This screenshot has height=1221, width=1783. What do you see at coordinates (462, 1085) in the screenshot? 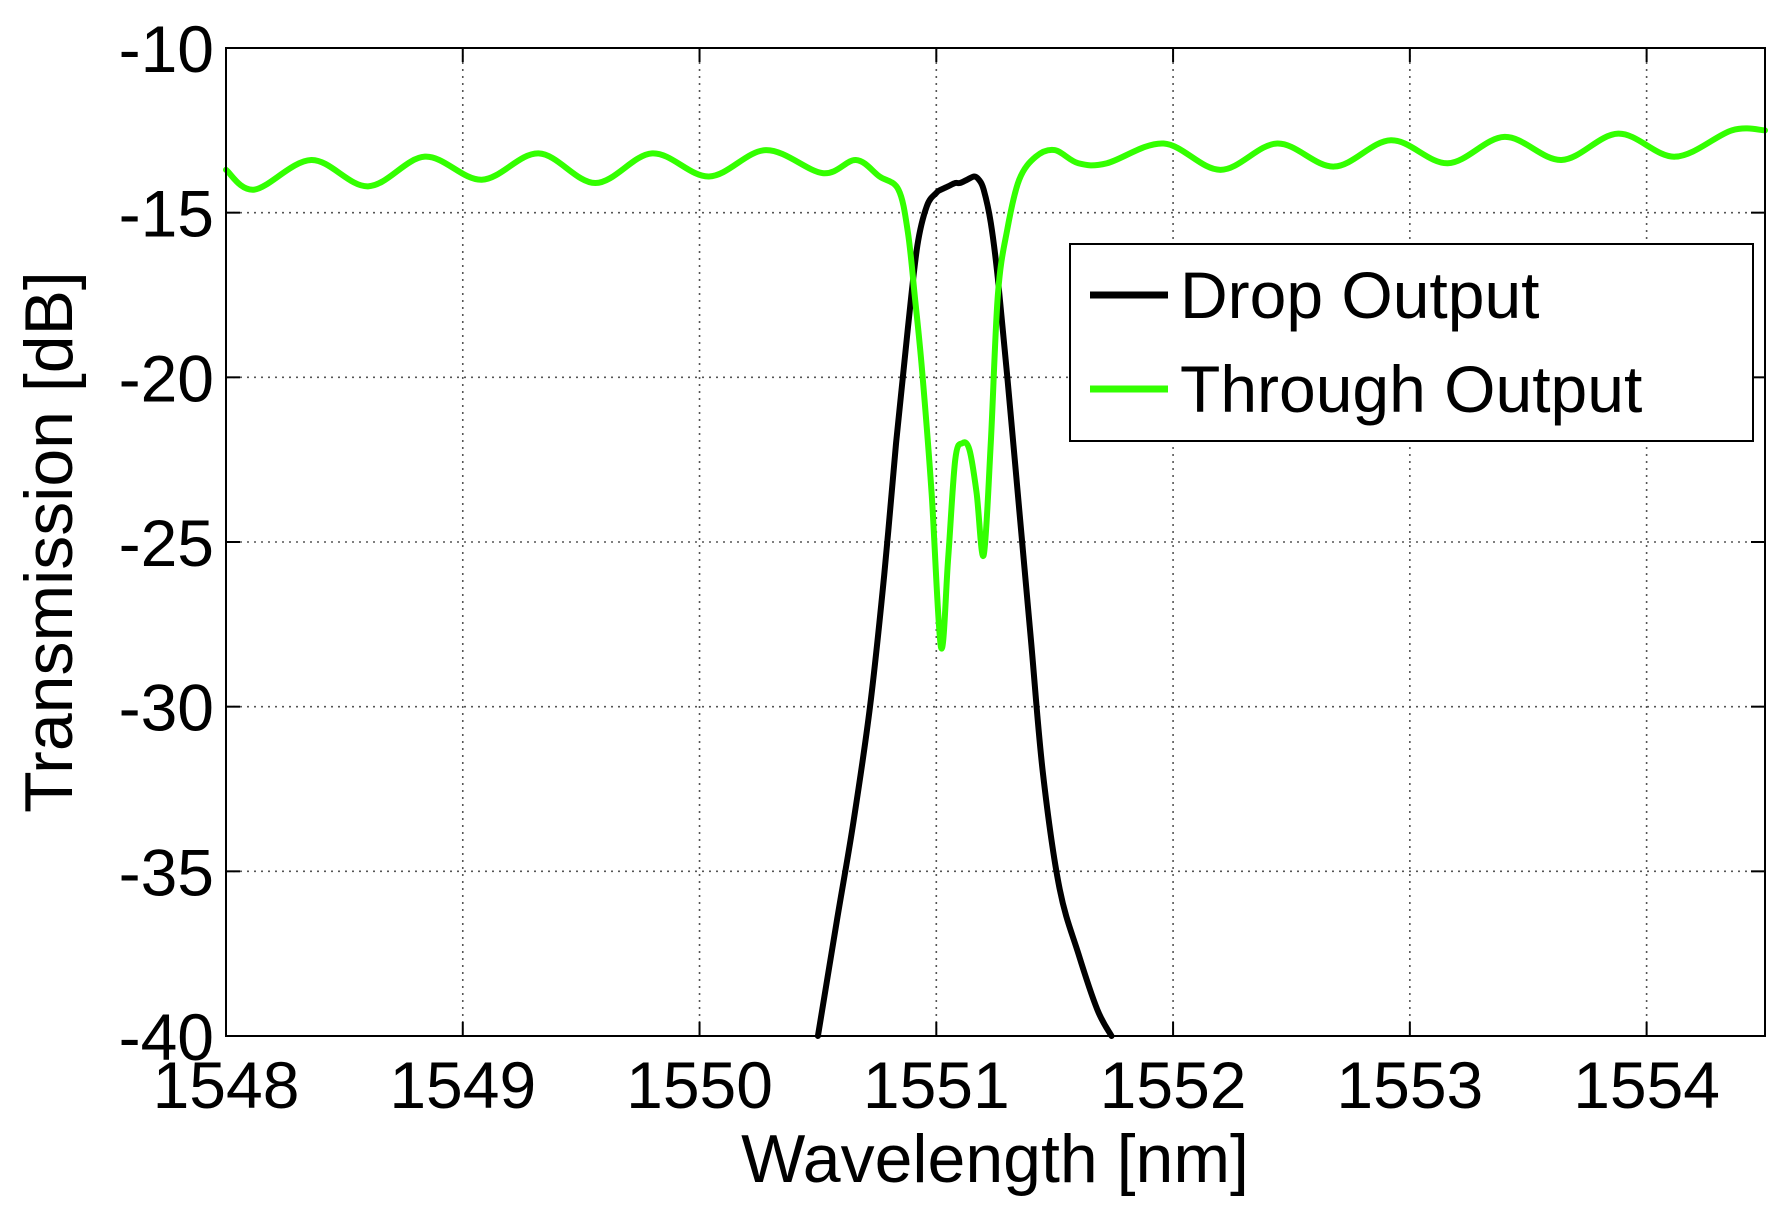
I see `x-tick-label: 1549` at bounding box center [462, 1085].